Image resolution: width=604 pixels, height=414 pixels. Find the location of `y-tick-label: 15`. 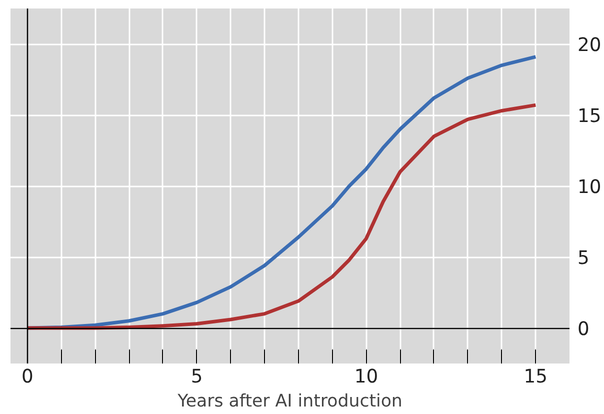

y-tick-label: 15 is located at coordinates (590, 116).